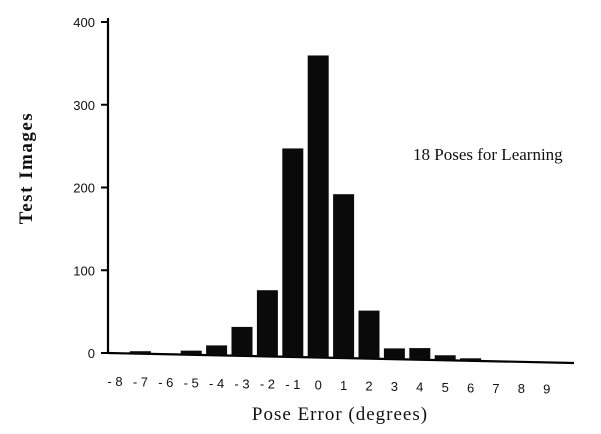  Describe the element at coordinates (470, 387) in the screenshot. I see `x-tick-label: 6` at that location.